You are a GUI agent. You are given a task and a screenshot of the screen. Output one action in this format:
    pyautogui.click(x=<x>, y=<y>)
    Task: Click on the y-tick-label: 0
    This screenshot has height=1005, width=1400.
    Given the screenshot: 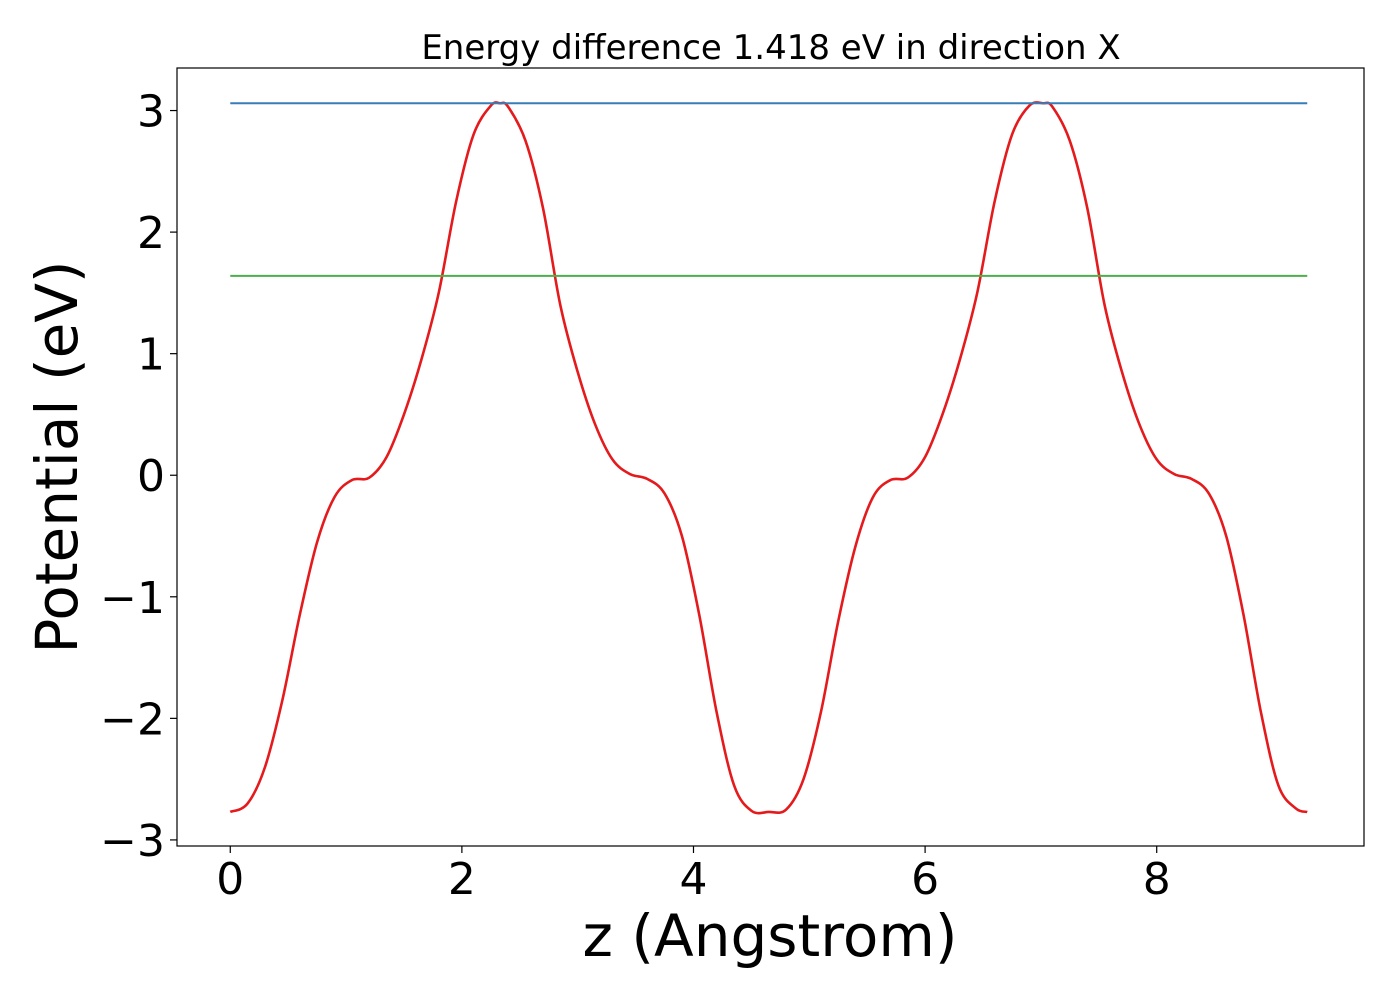 What is the action you would take?
    pyautogui.click(x=151, y=476)
    